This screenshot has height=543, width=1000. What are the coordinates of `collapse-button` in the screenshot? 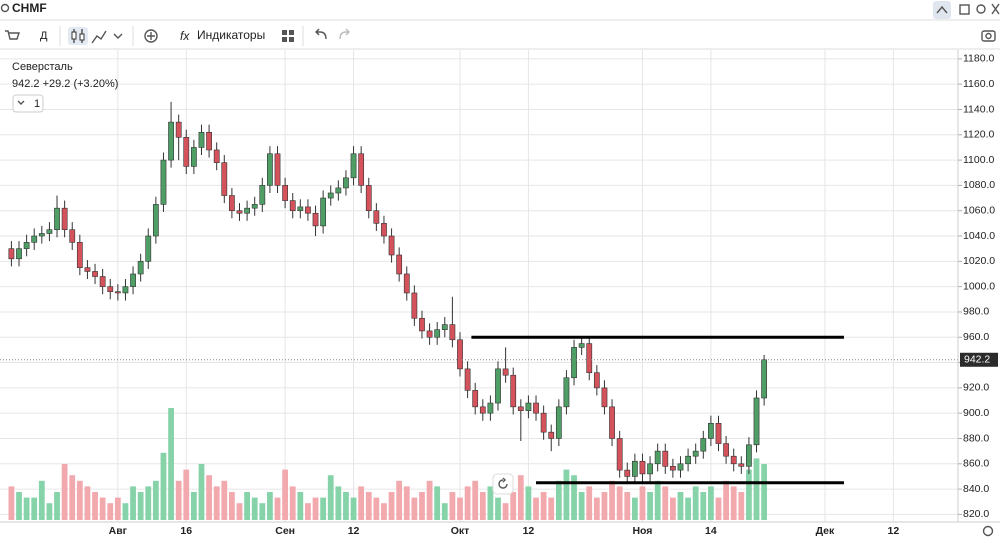 It's located at (942, 10).